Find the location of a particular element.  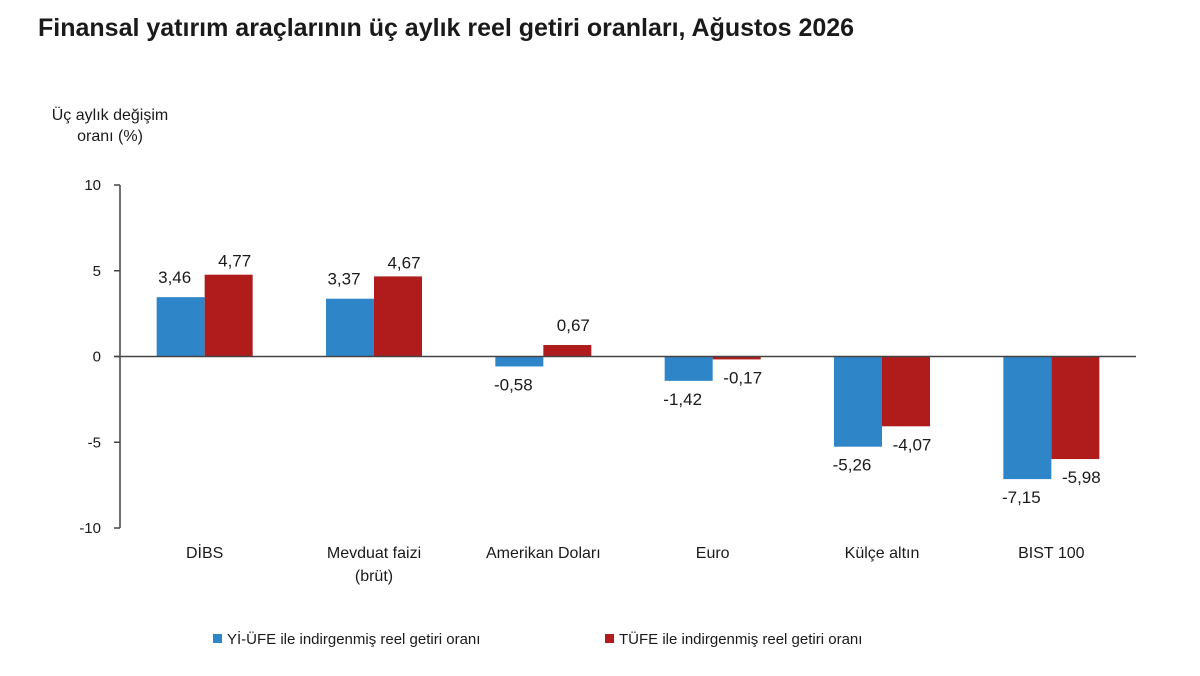

data-label: 3,37 is located at coordinates (343, 279).